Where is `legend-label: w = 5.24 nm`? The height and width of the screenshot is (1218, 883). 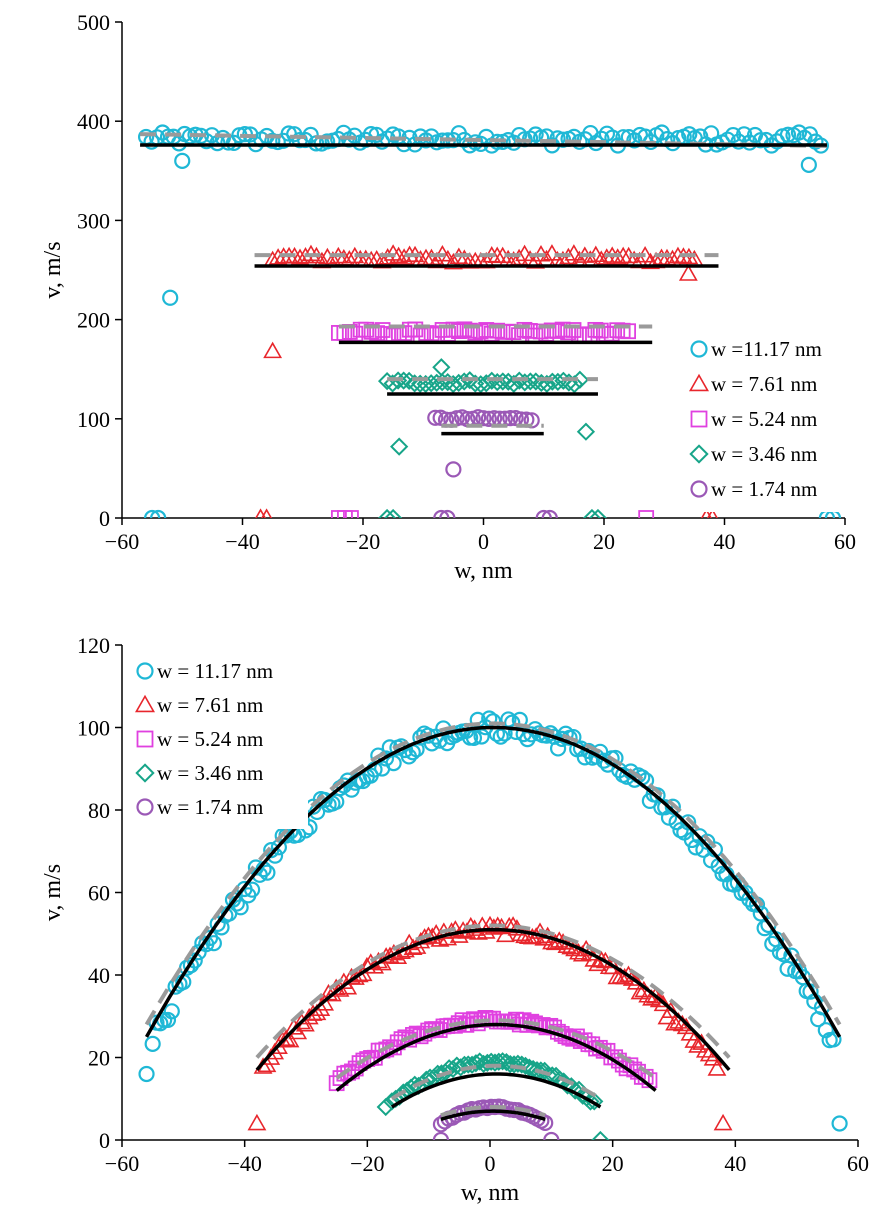
legend-label: w = 5.24 nm is located at coordinates (764, 419).